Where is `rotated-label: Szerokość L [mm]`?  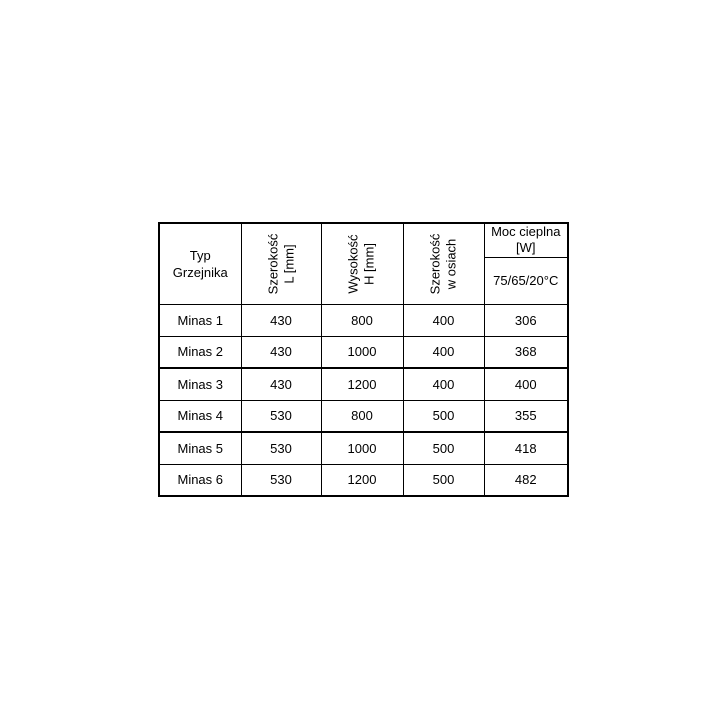 rotated-label: Szerokość L [mm] is located at coordinates (281, 263).